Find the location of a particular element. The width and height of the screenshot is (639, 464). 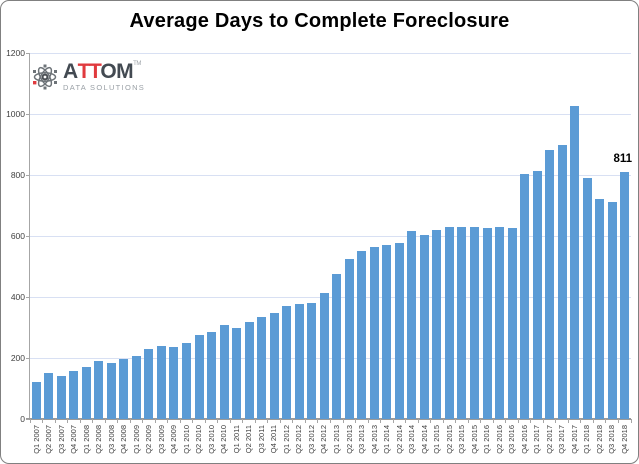

x-axis-label: Q2 2013 is located at coordinates (349, 439).